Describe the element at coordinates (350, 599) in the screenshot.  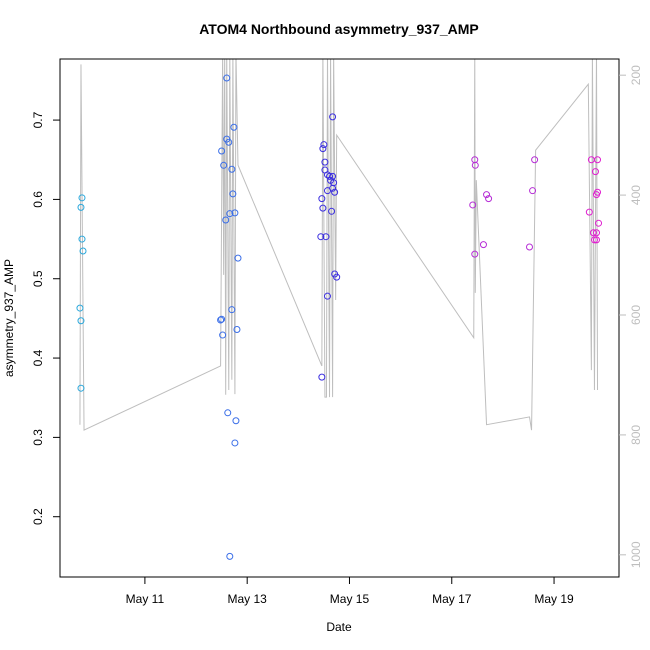
I see `x-tick-label: May 15` at that location.